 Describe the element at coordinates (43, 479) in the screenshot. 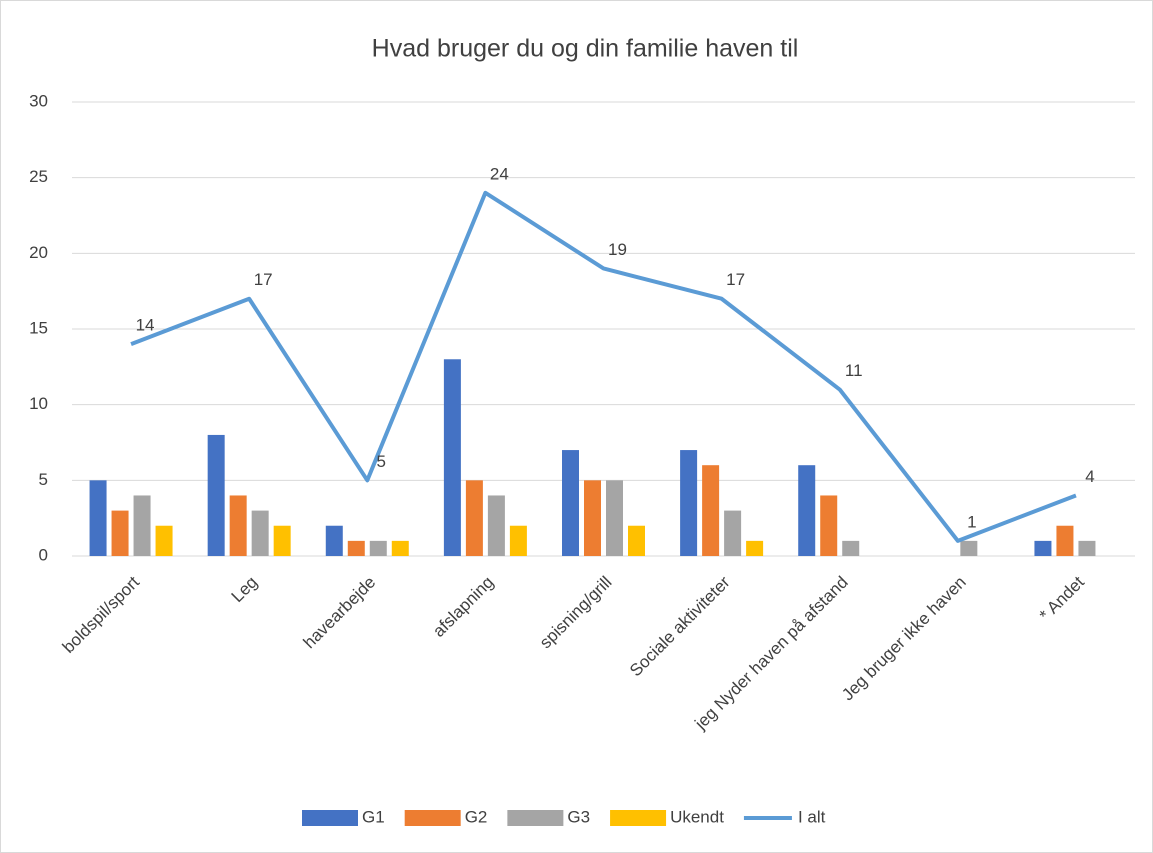

I see `y-tick-label: 5` at that location.